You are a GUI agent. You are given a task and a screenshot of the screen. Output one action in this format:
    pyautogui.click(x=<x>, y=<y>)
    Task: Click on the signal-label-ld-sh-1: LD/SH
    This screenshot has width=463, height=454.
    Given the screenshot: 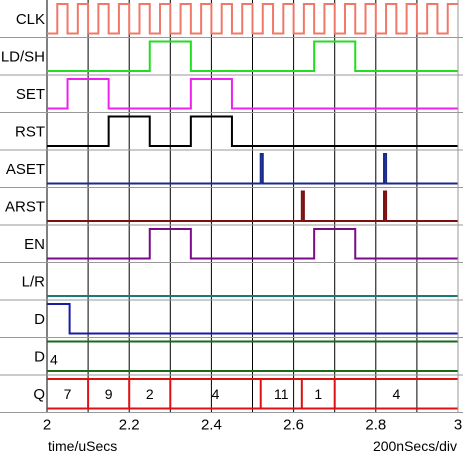 What is the action you would take?
    pyautogui.click(x=23, y=56)
    